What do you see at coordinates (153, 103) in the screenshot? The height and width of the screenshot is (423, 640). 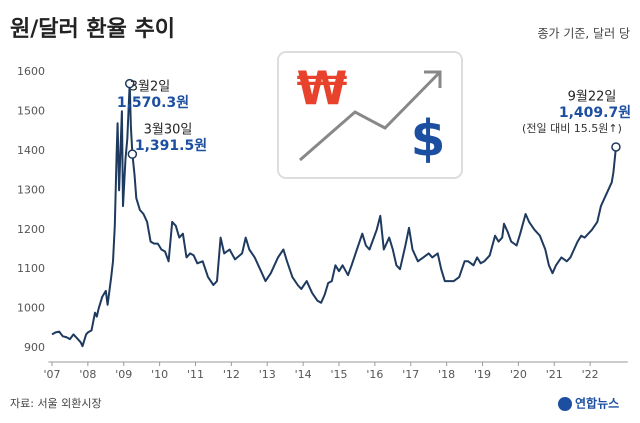 I see `annotation-value: 1,570.3원` at bounding box center [153, 103].